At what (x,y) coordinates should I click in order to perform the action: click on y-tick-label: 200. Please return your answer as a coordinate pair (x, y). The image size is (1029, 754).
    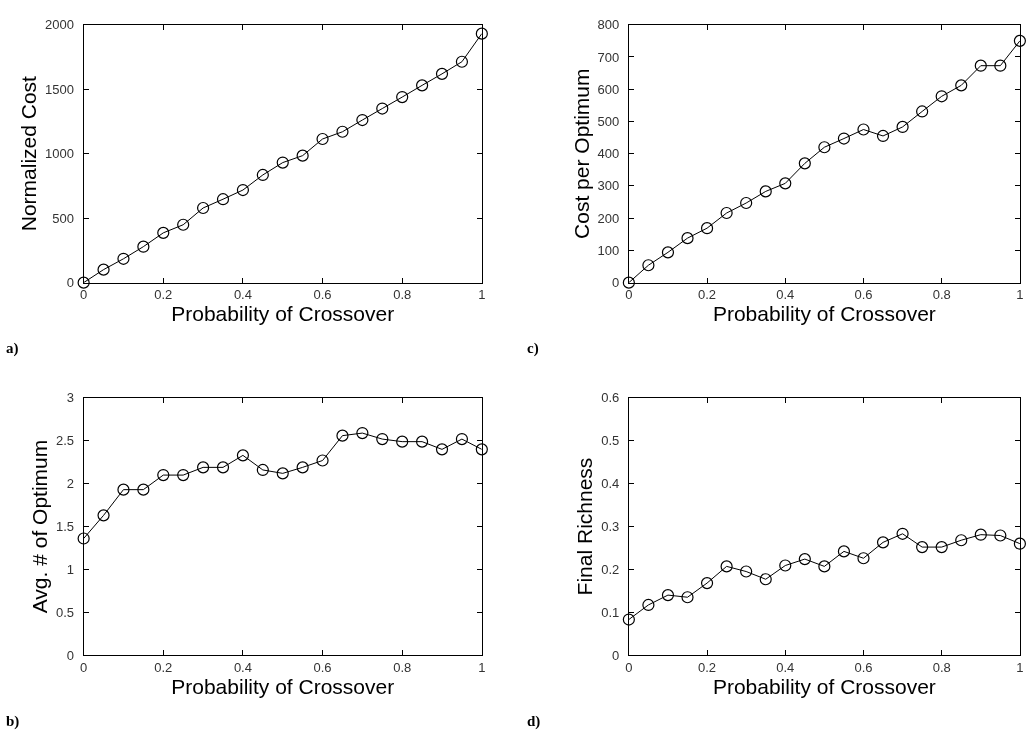
    Looking at the image, I should click on (608, 218).